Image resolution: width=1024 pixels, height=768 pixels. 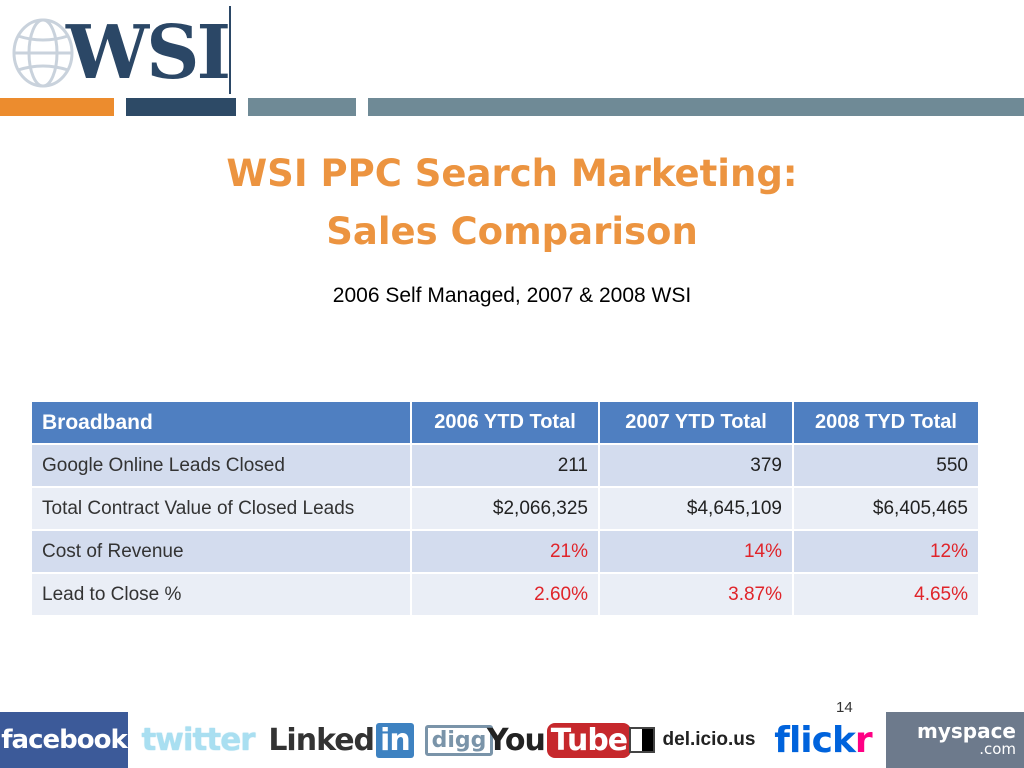 What do you see at coordinates (221, 465) in the screenshot?
I see `row-label: Google Online Leads Closed` at bounding box center [221, 465].